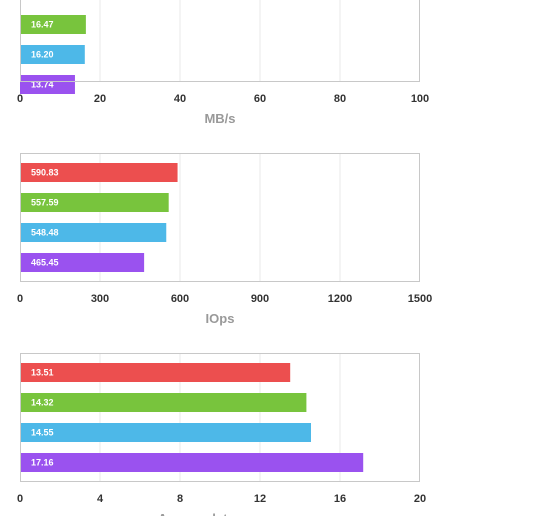  Describe the element at coordinates (340, 499) in the screenshot. I see `x-tick-label: 16` at that location.